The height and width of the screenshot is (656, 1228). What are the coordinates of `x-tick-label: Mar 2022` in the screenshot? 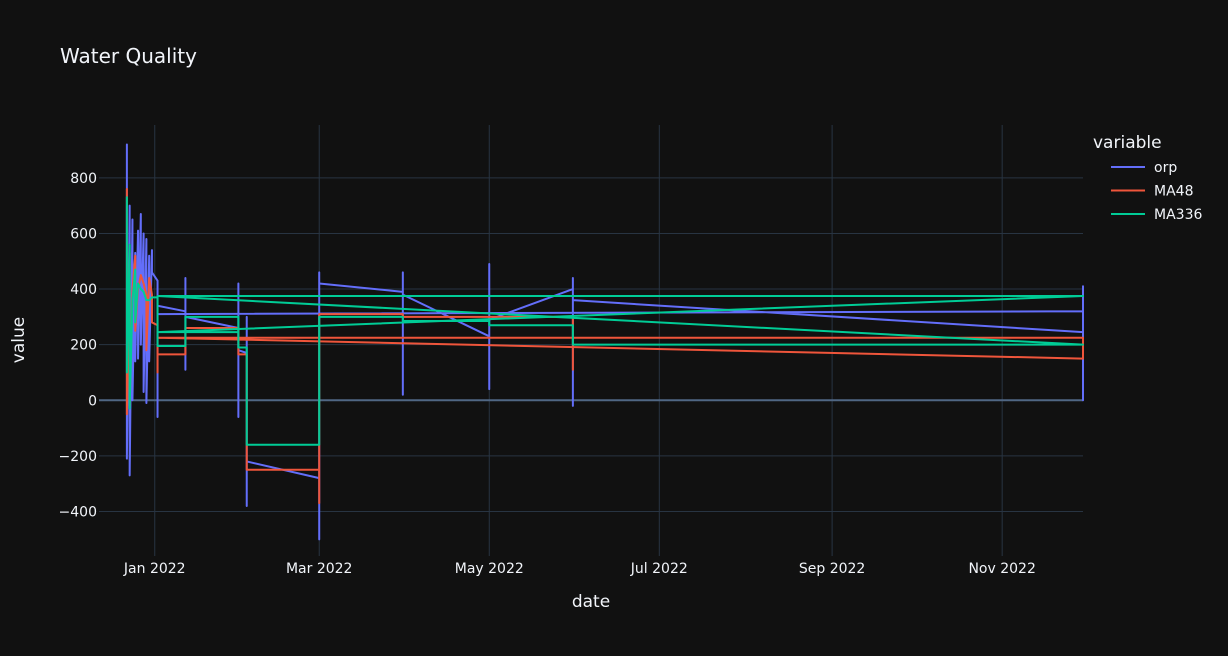 It's located at (319, 569).